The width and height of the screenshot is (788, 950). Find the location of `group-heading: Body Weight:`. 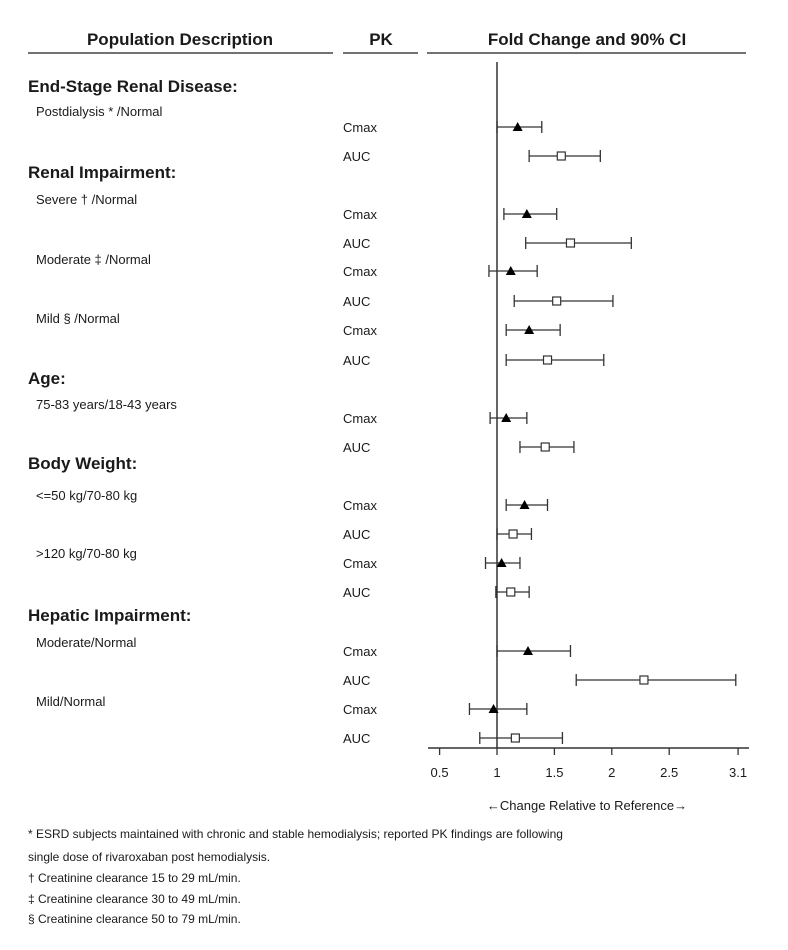

group-heading: Body Weight: is located at coordinates (82, 463).